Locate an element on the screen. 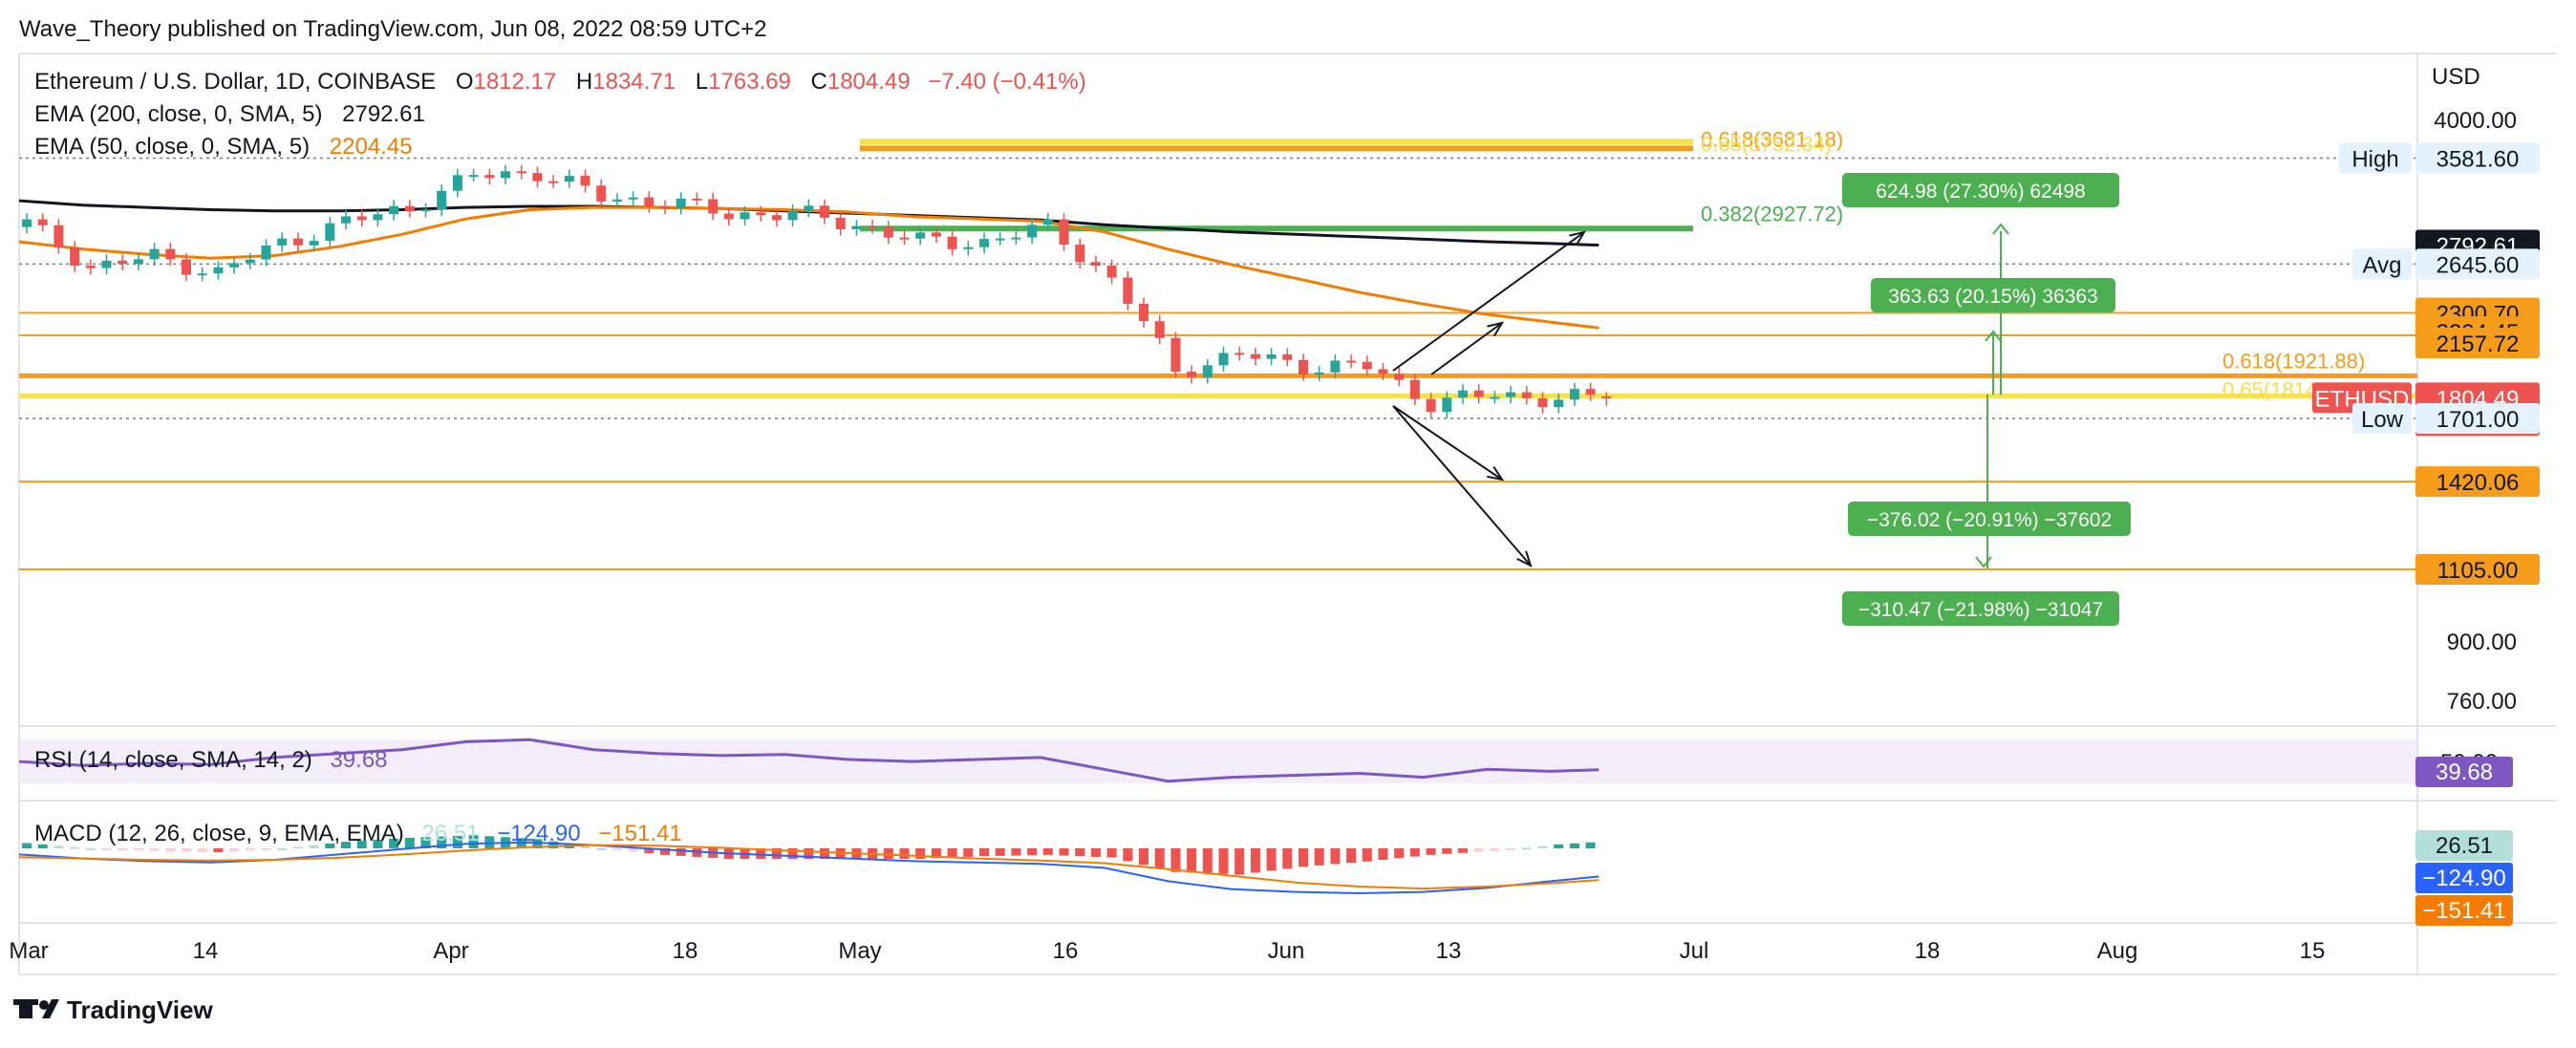 Image resolution: width=2576 pixels, height=1048 pixels. price-label-0: High is located at coordinates (2374, 159).